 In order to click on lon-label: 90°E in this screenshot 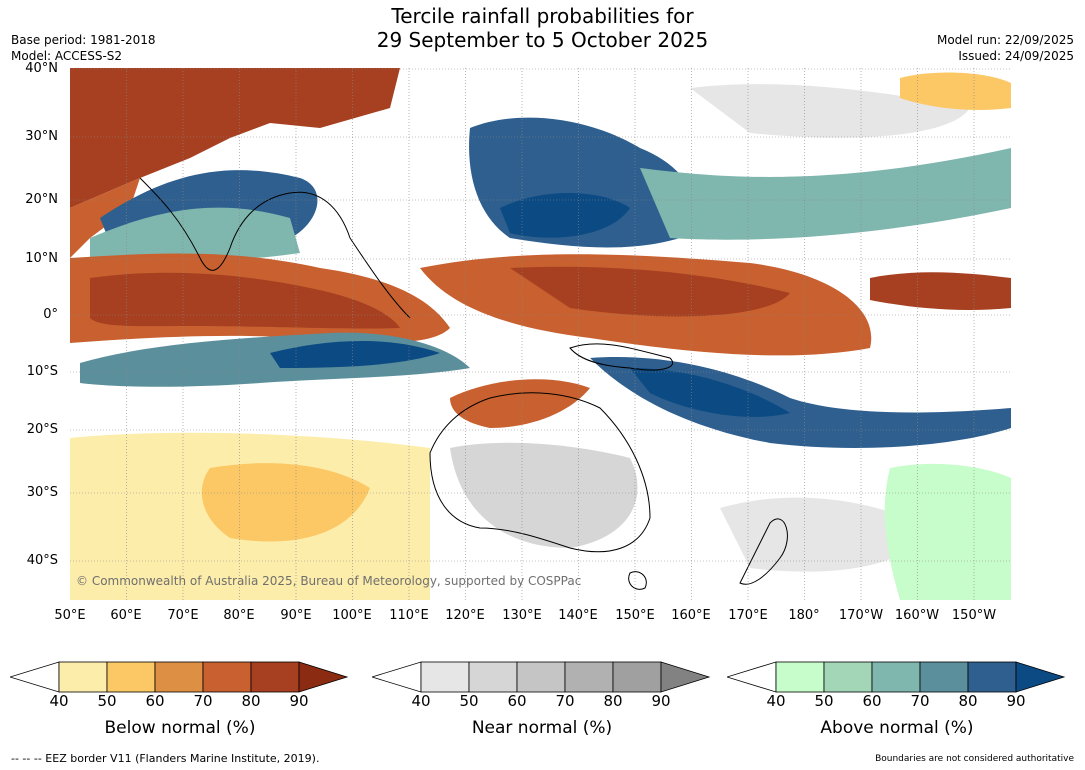, I will do `click(296, 615)`.